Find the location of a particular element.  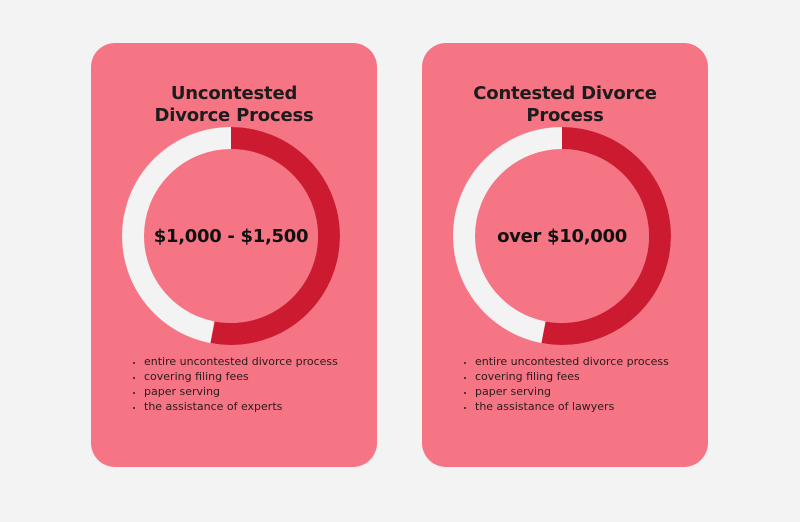

list-item: the assistance of lawyers is located at coordinates (572, 406).